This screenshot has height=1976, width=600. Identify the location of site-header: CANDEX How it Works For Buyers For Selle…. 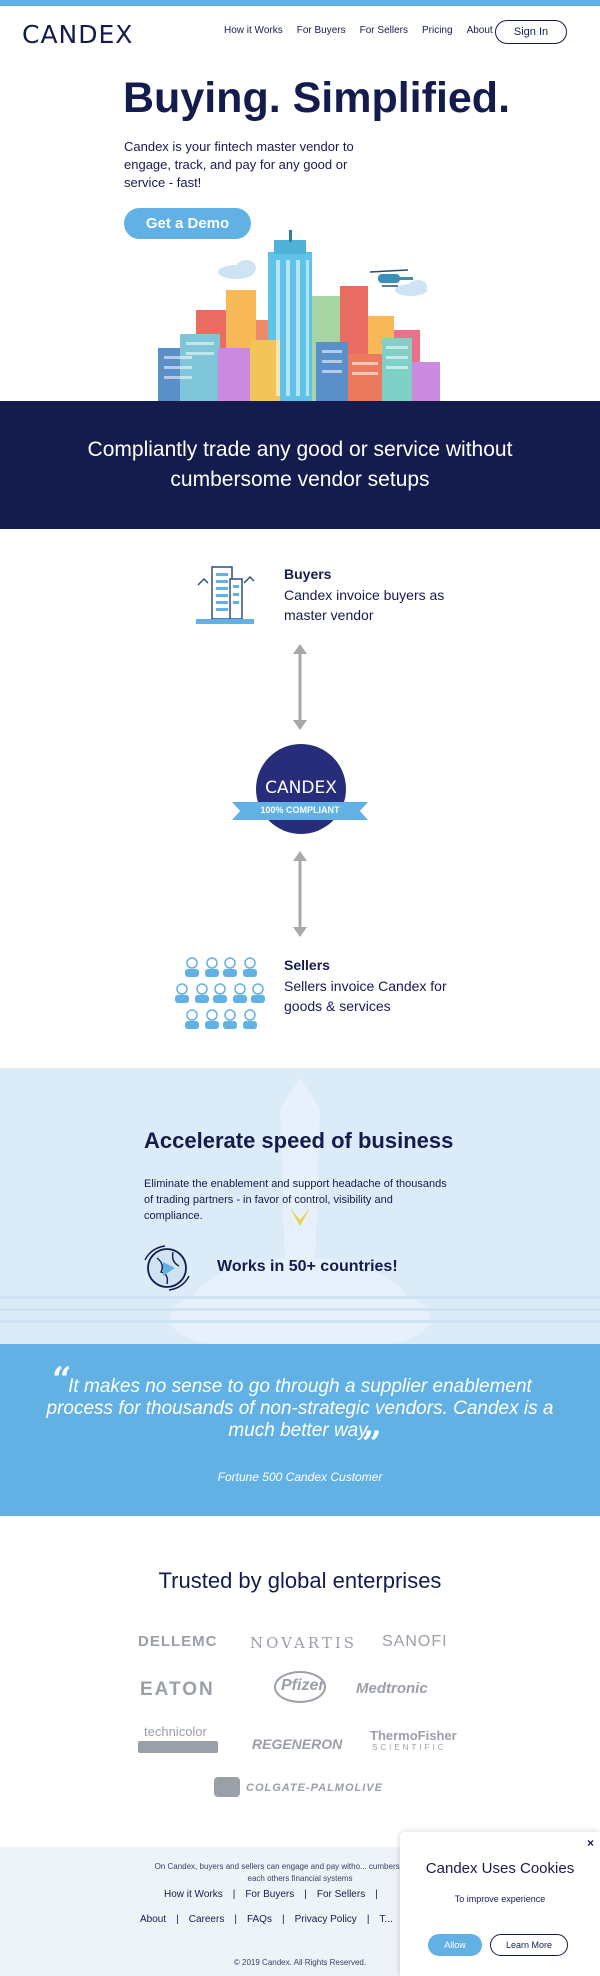
(300, 33).